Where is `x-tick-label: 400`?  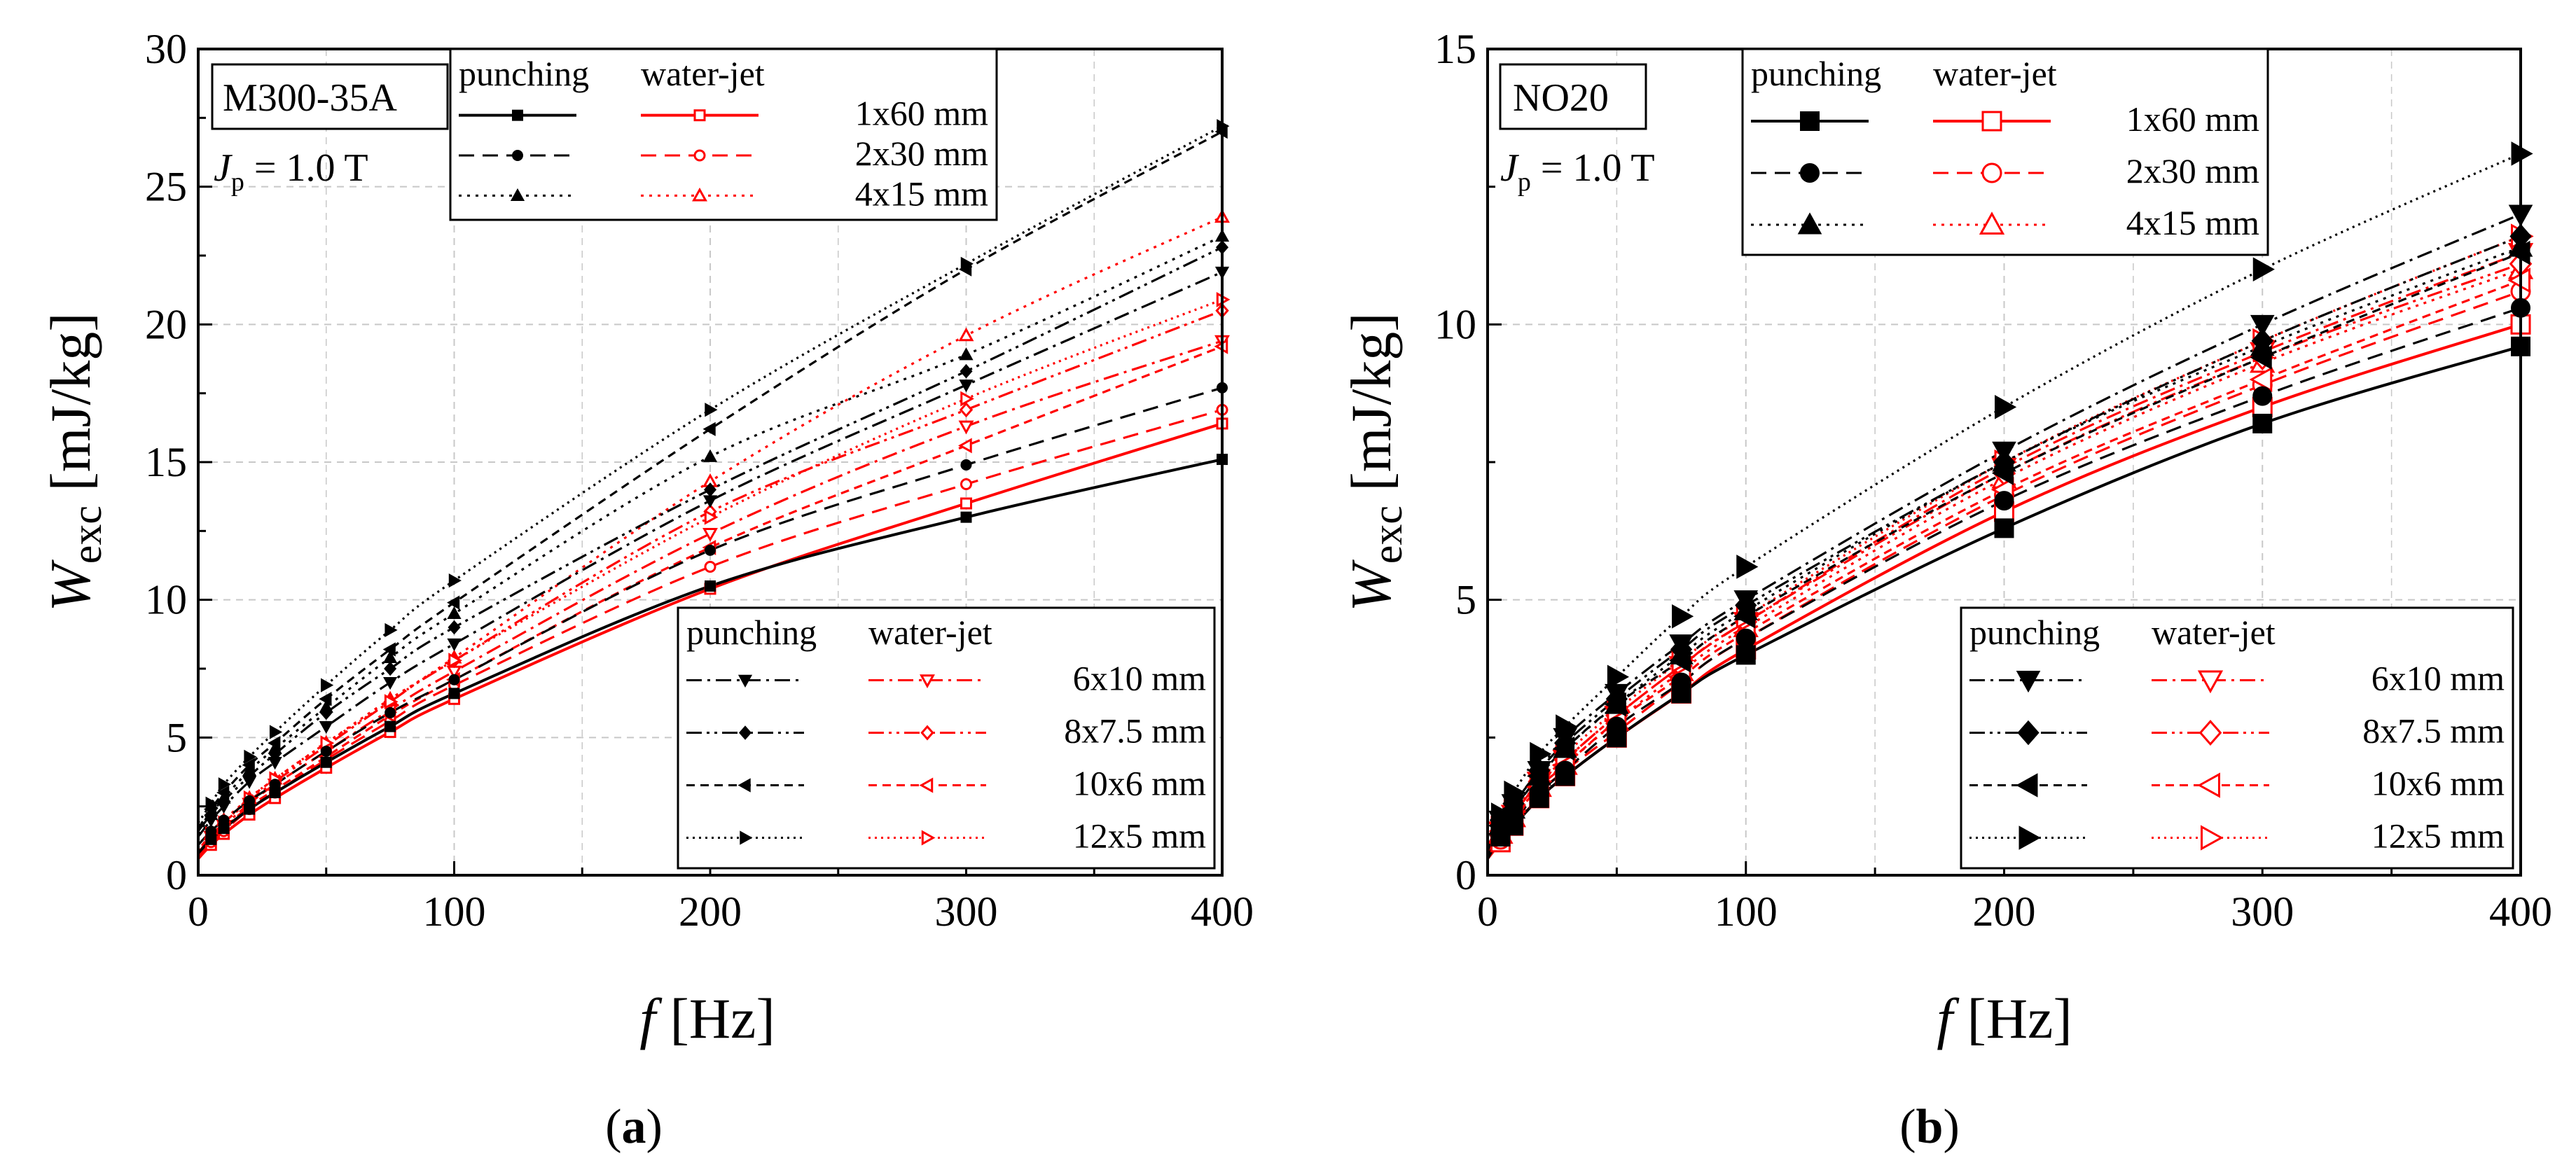
x-tick-label: 400 is located at coordinates (2520, 912).